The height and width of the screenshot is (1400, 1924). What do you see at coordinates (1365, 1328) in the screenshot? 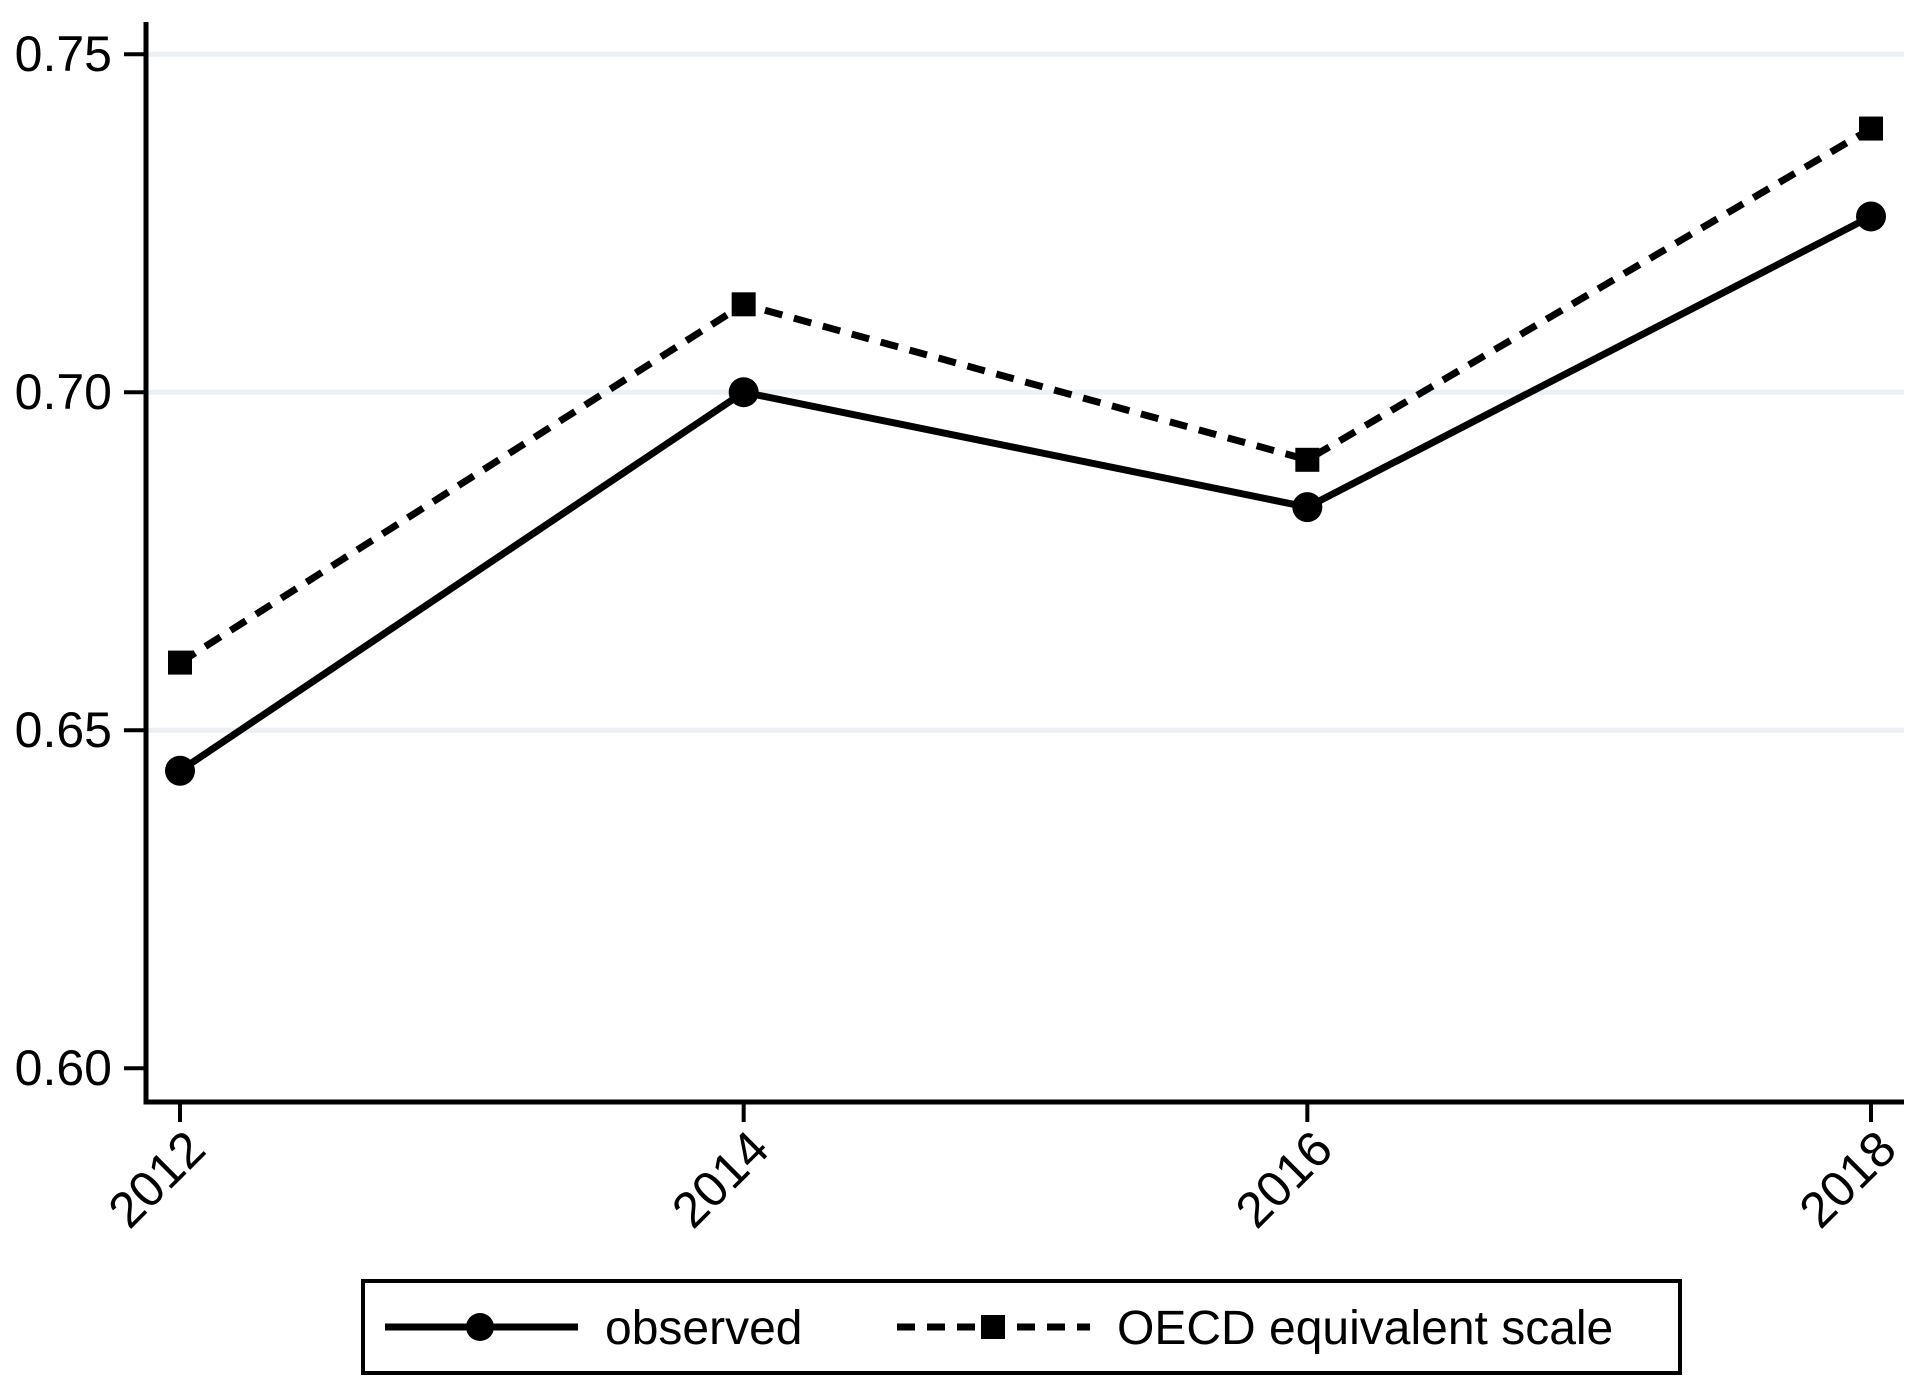
I see `legend-label-oecd: OECD equivalent scale` at bounding box center [1365, 1328].